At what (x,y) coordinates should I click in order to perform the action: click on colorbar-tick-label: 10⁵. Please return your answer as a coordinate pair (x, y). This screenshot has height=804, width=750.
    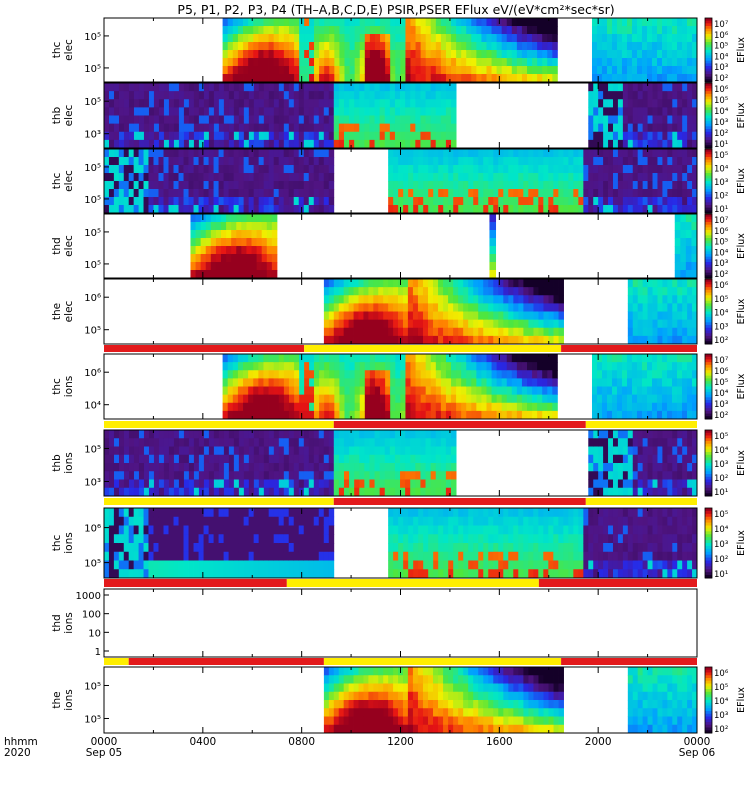
    Looking at the image, I should click on (721, 383).